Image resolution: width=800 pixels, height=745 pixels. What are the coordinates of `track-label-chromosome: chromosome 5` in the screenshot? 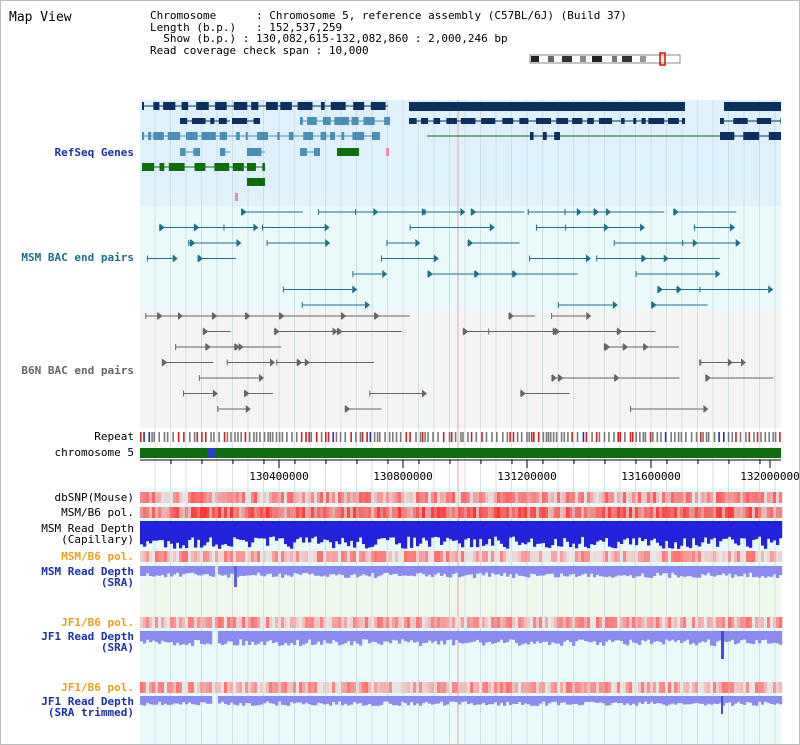 It's located at (94, 452).